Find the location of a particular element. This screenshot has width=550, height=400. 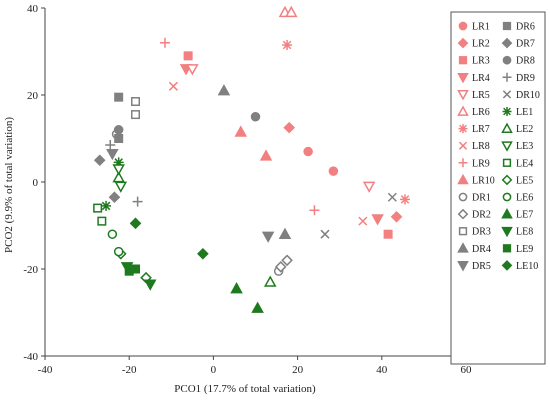

legend-label: DR9 is located at coordinates (525, 78).